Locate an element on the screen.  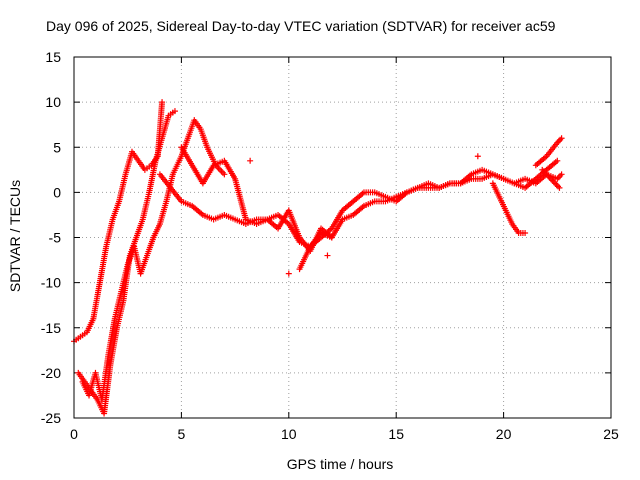
y-tick-label: -10 is located at coordinates (51, 283).